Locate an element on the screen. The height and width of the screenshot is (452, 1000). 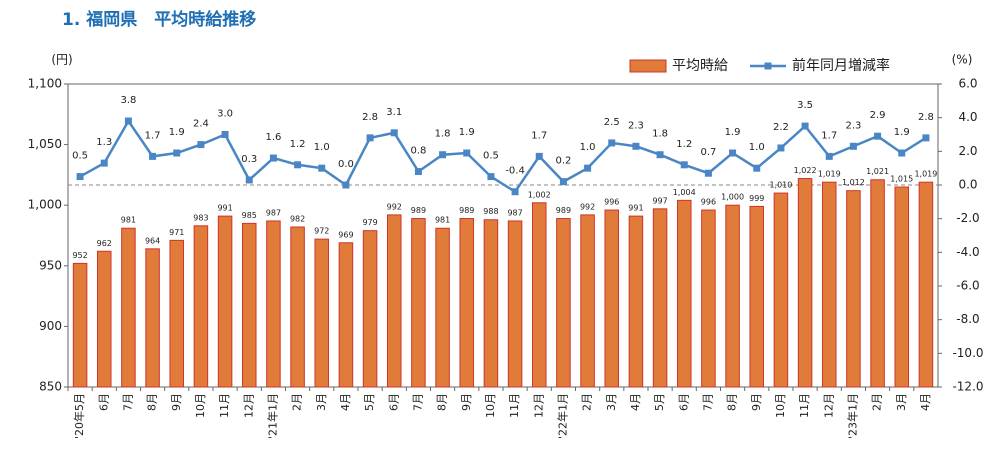
line-value-label: 3.1 is located at coordinates (394, 112).